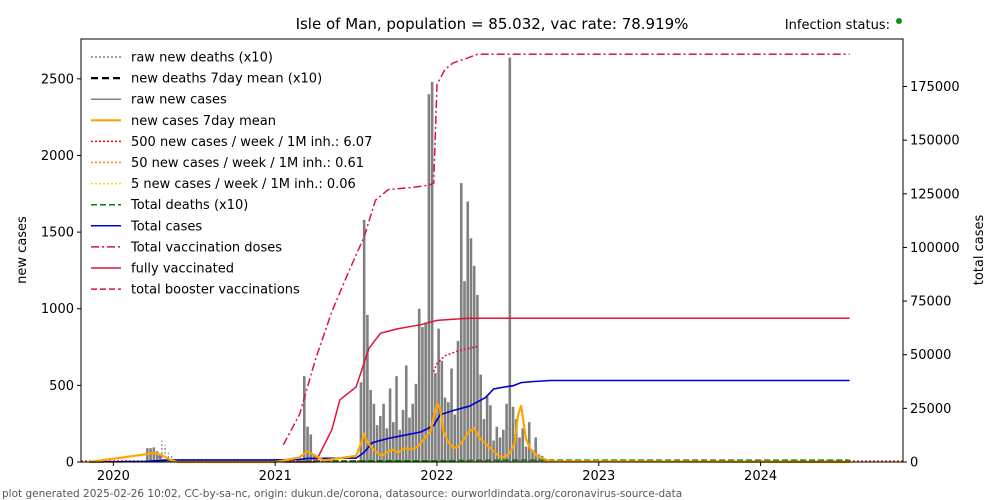 The image size is (1000, 500). Describe the element at coordinates (247, 163) in the screenshot. I see `legend-label: 50 new cases / week / 1M inh.: 0.61` at that location.